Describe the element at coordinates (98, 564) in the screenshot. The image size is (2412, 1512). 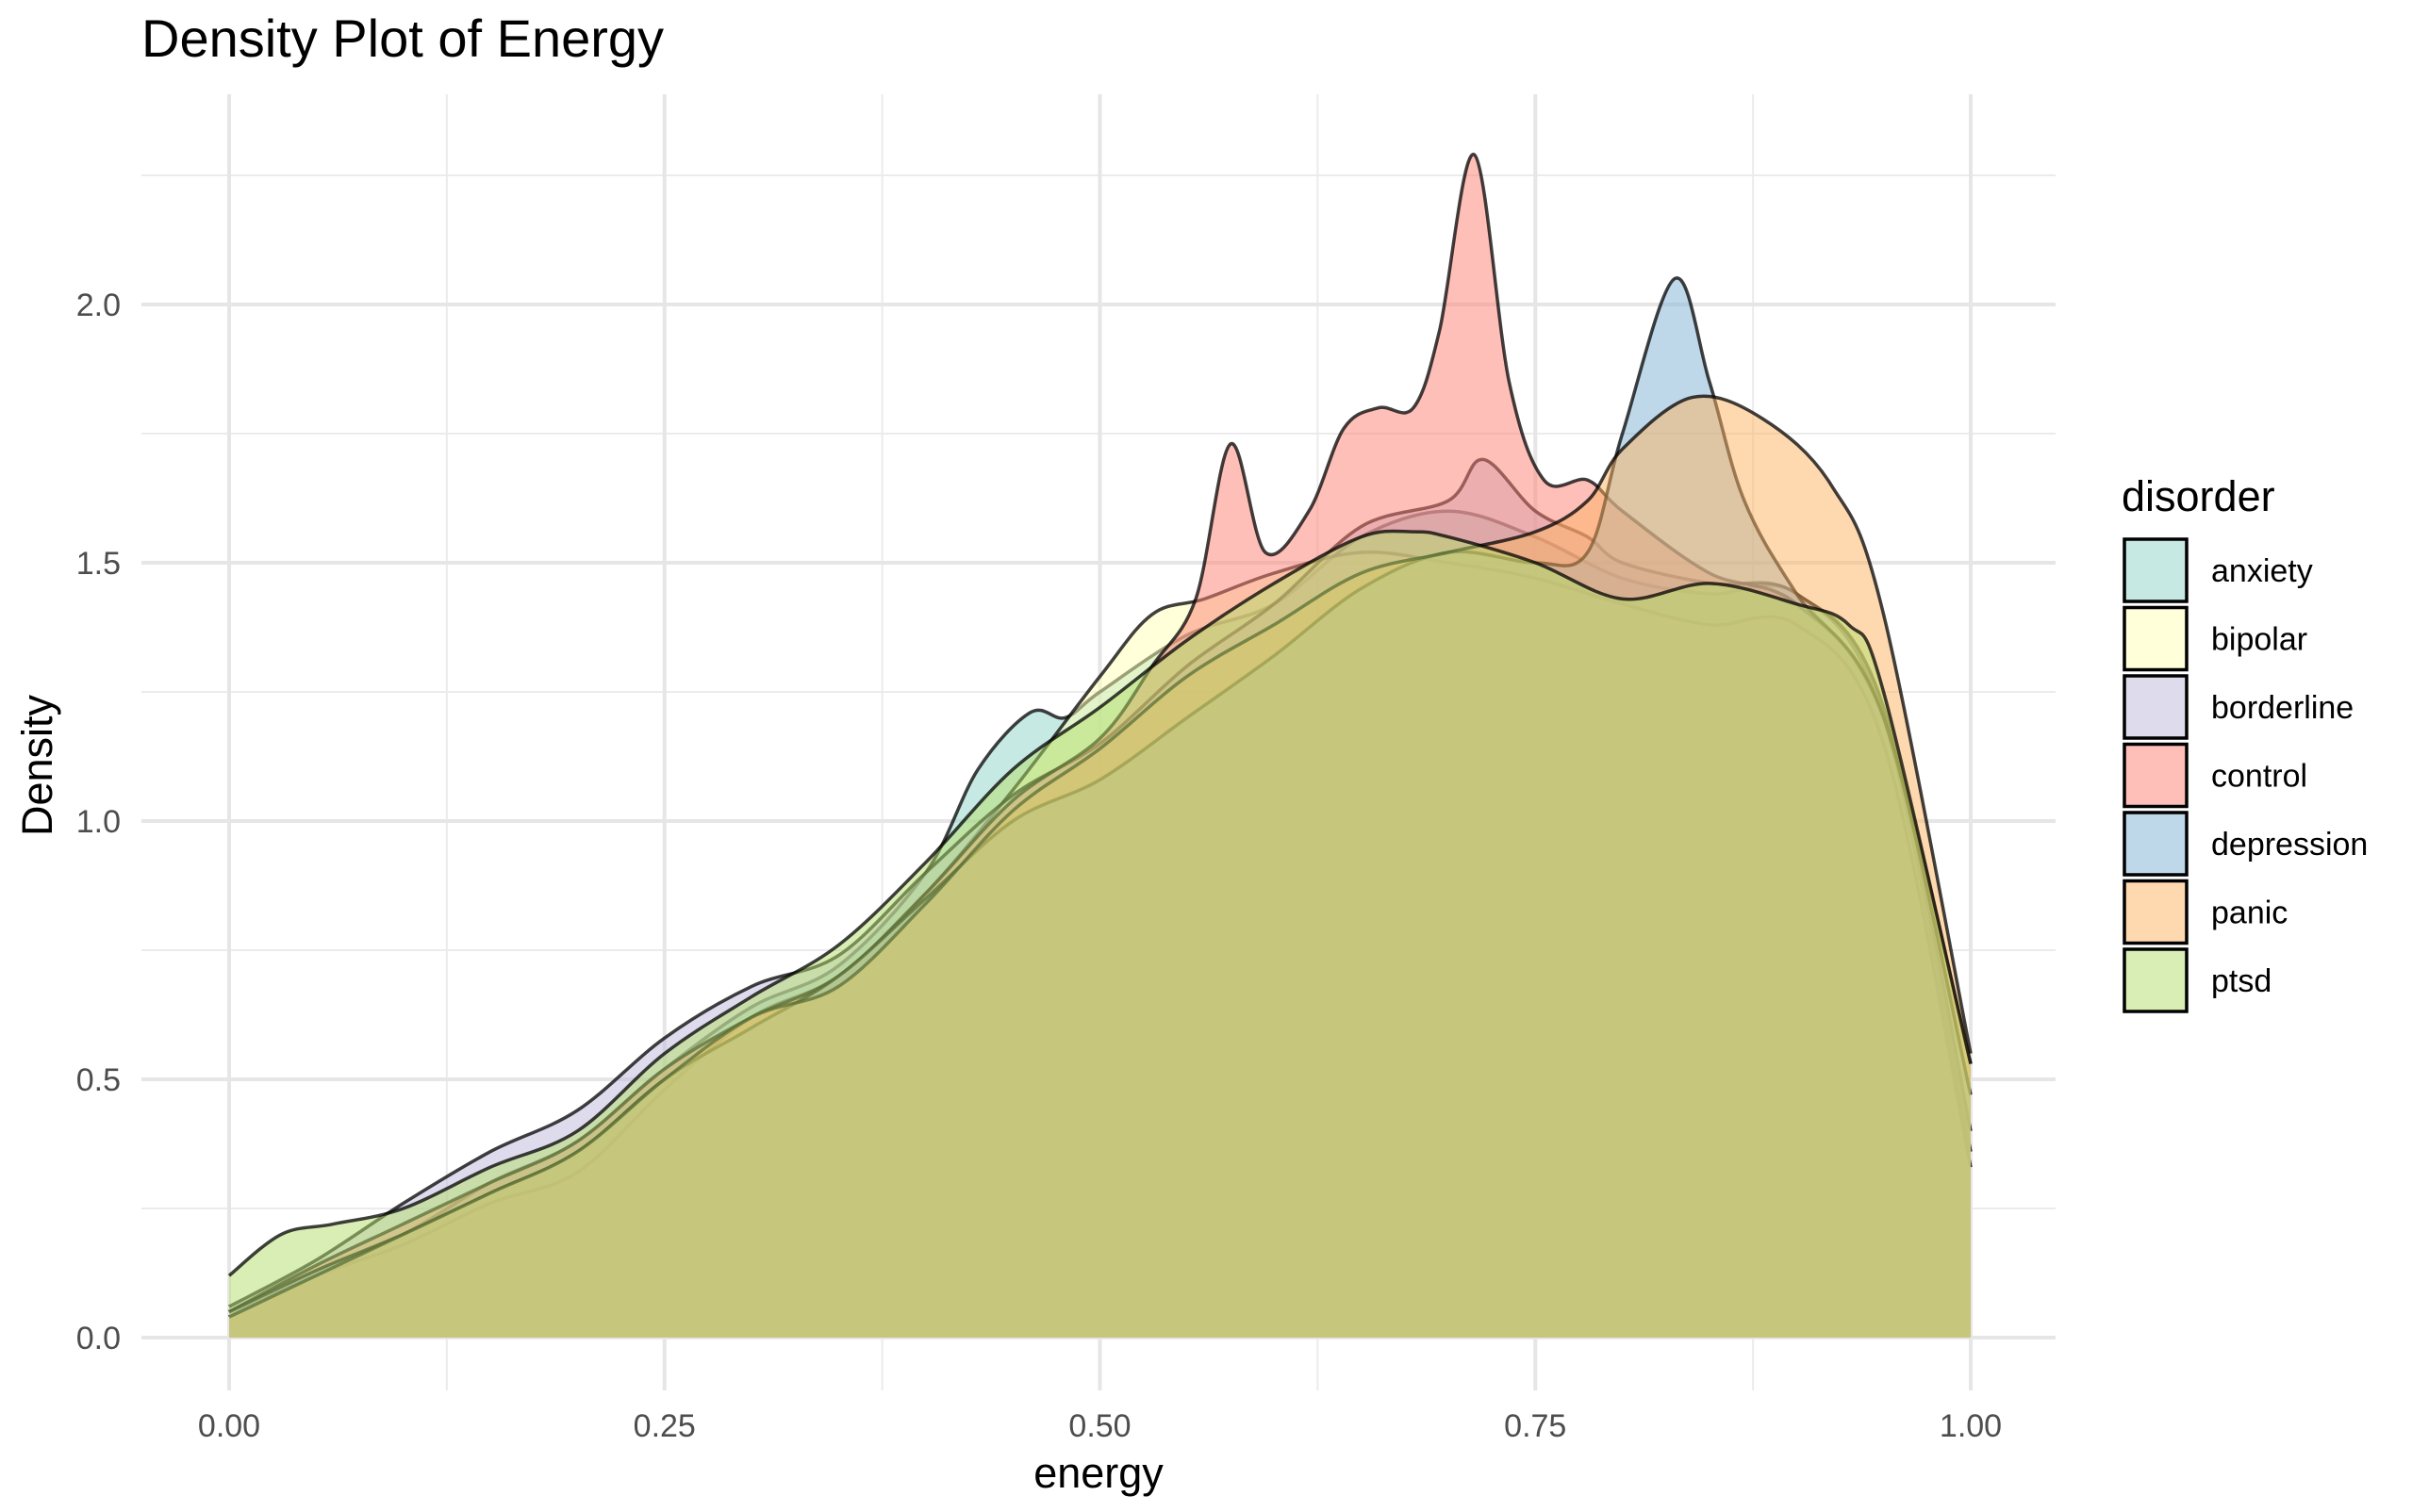
I see `y-tick-label: 1.5` at that location.